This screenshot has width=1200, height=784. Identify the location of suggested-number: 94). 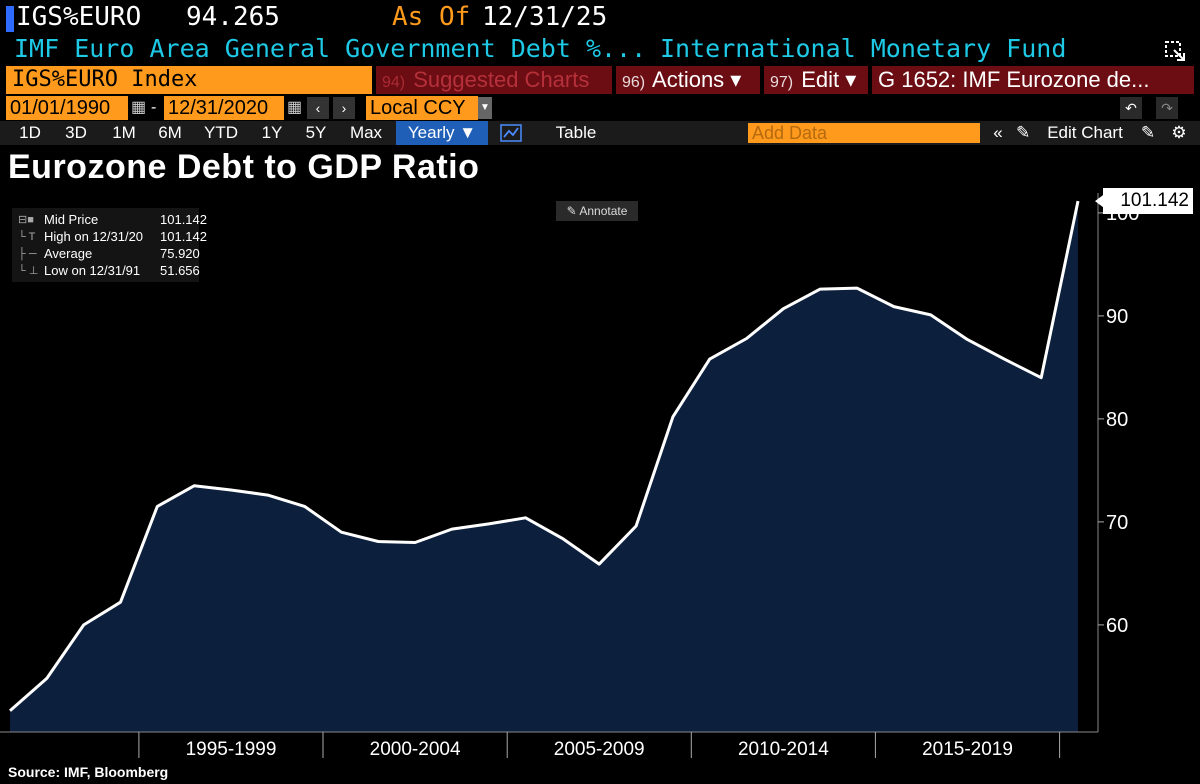
(394, 82).